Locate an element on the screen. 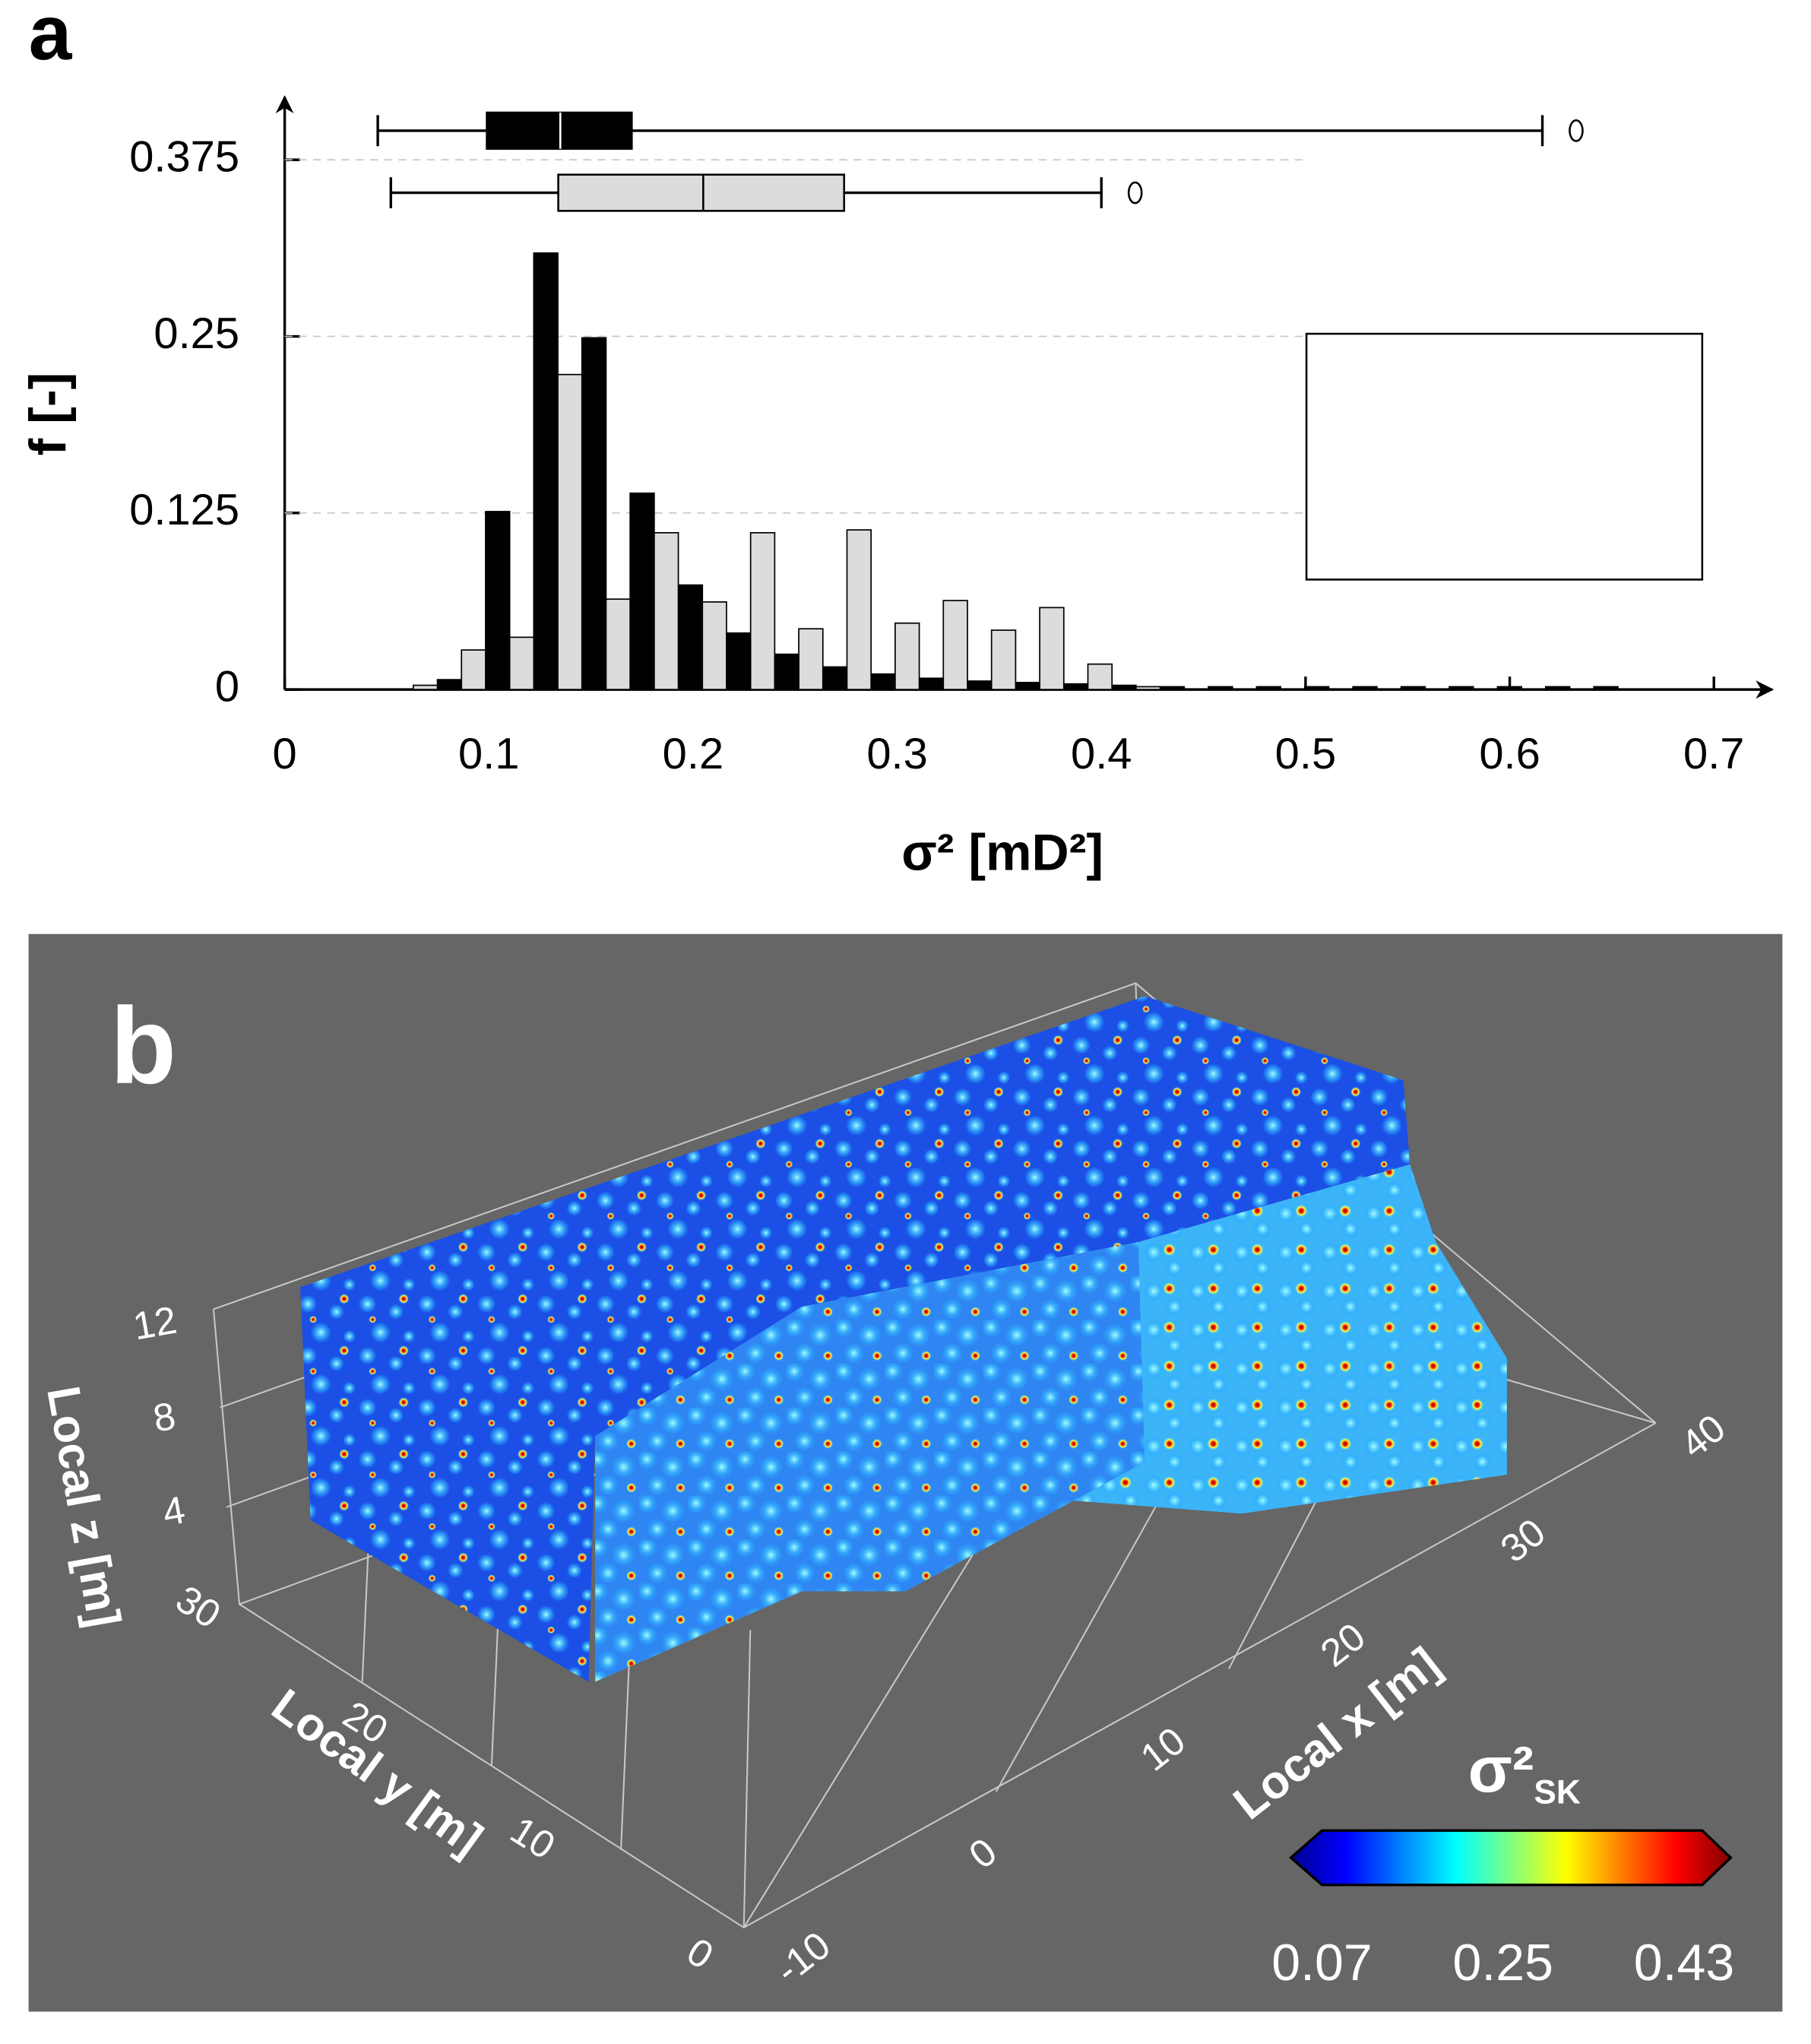 The height and width of the screenshot is (2044, 1811). volume-front is located at coordinates (448, 1484).